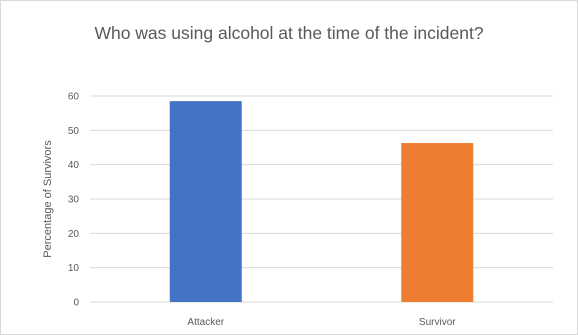  I want to click on bar-attacker, so click(205, 202).